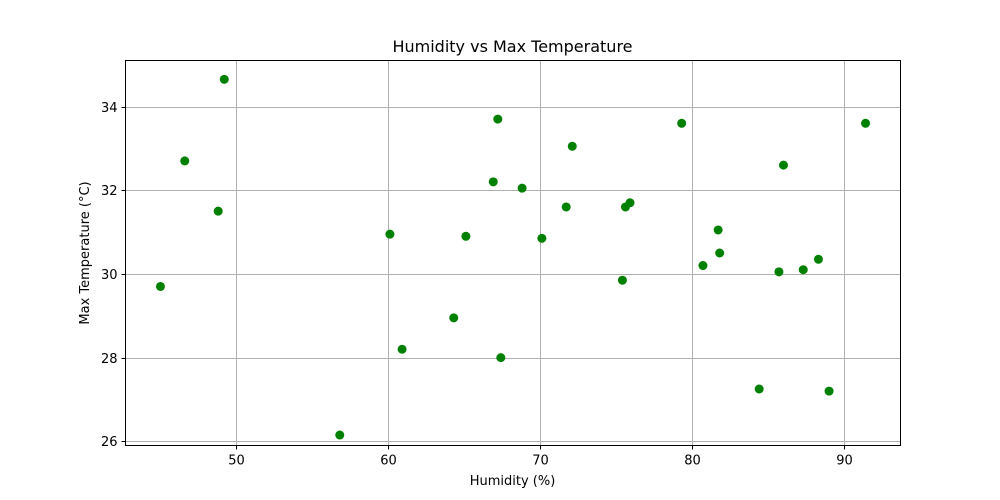 The image size is (1000, 500). Describe the element at coordinates (388, 461) in the screenshot. I see `x-tick-label: 60` at that location.